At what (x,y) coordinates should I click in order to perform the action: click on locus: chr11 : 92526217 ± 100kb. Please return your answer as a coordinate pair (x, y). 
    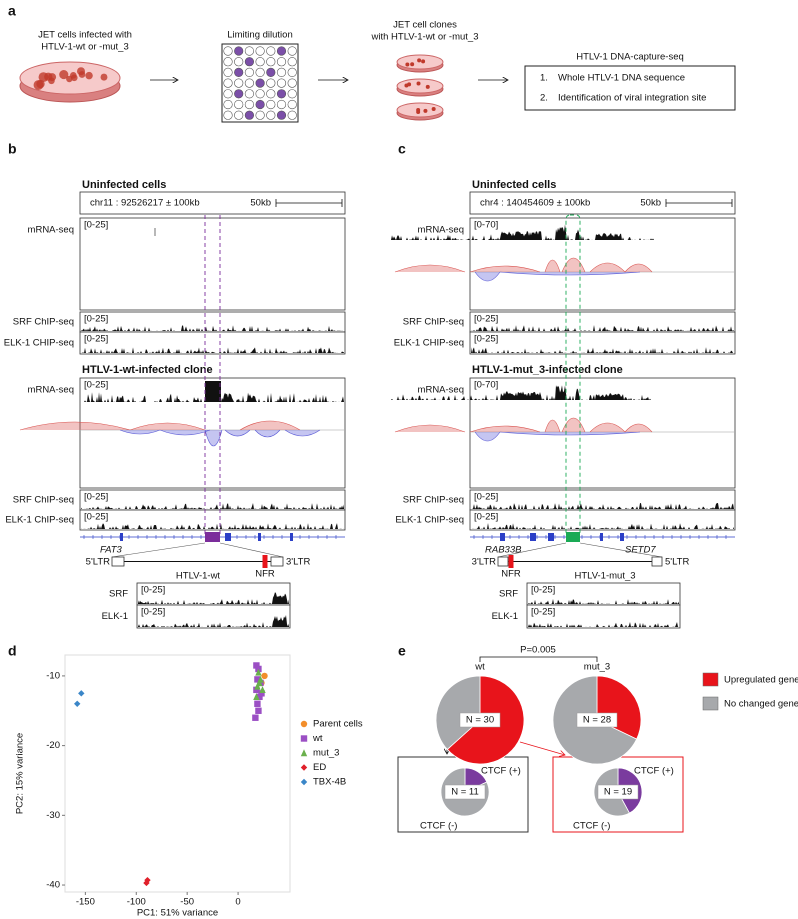
    Looking at the image, I should click on (145, 203).